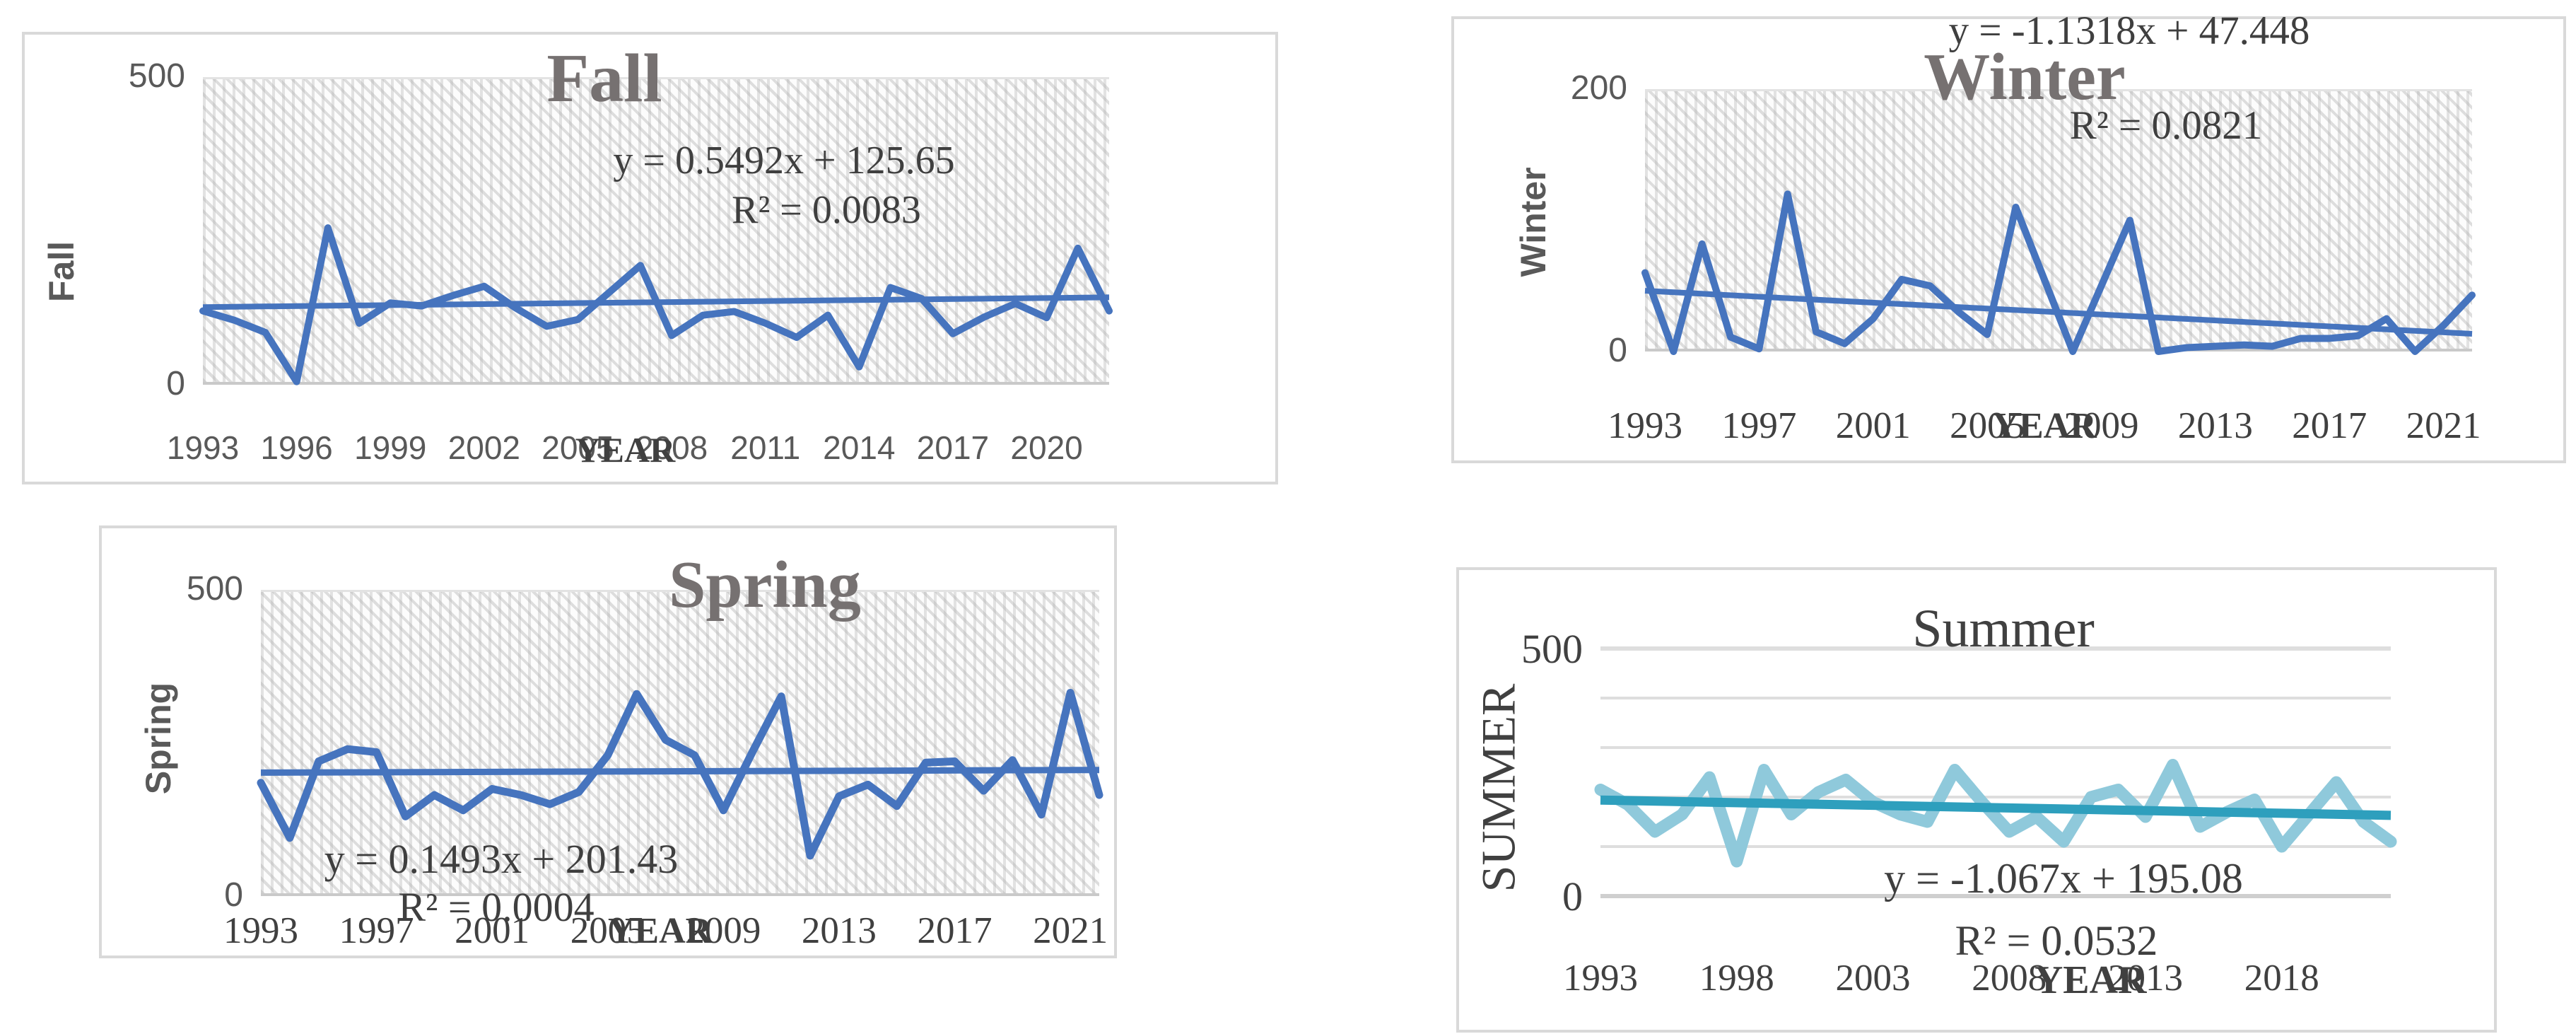 The width and height of the screenshot is (2576, 1034). Describe the element at coordinates (2056, 940) in the screenshot. I see `r-squared-value: R² = 0.0532` at that location.